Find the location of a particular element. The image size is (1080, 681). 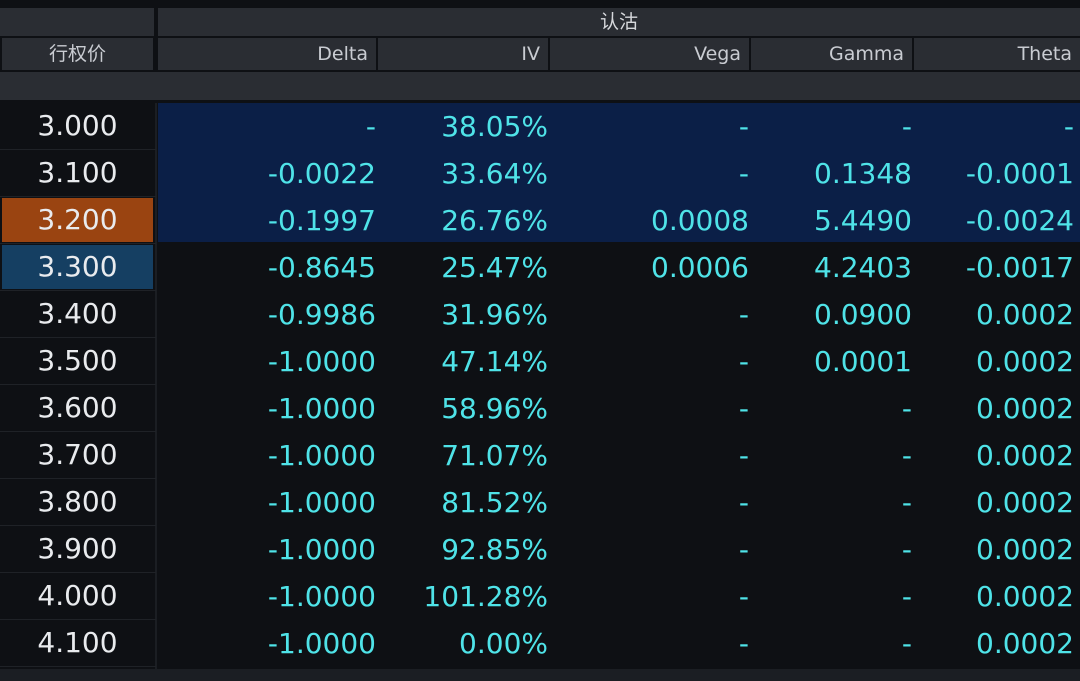

iv-cell: 81.52% is located at coordinates (494, 502).